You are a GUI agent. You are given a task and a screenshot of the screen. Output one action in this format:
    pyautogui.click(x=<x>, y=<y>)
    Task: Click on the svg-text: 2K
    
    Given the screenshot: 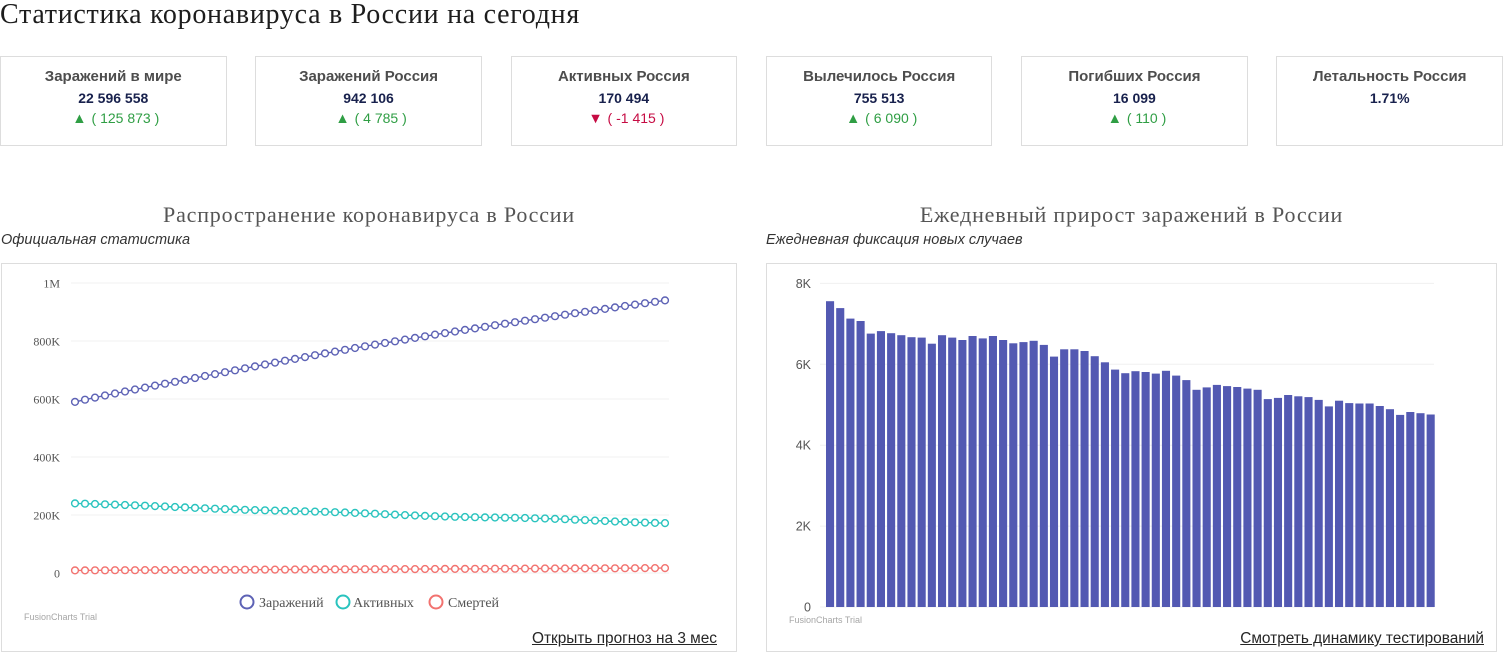 What is the action you would take?
    pyautogui.click(x=804, y=527)
    